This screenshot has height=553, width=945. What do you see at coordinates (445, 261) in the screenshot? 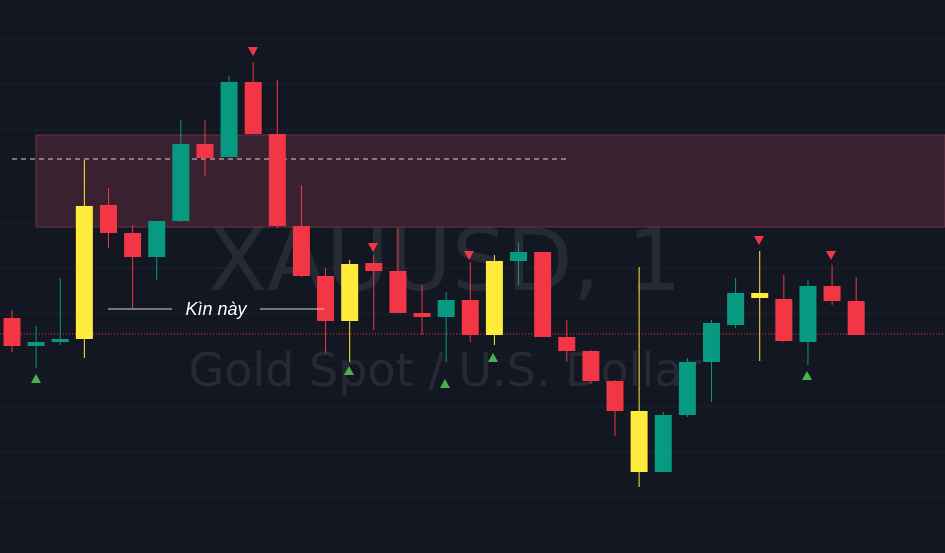
I see `watermark-title: XAUUSD, 1` at bounding box center [445, 261].